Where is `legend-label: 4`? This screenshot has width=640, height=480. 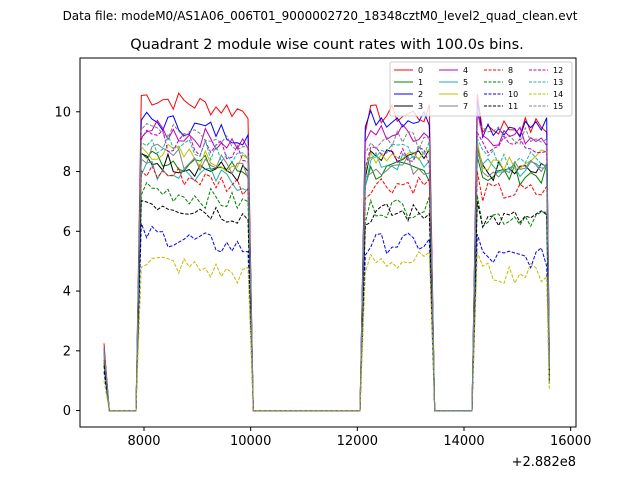 legend-label: 4 is located at coordinates (465, 70).